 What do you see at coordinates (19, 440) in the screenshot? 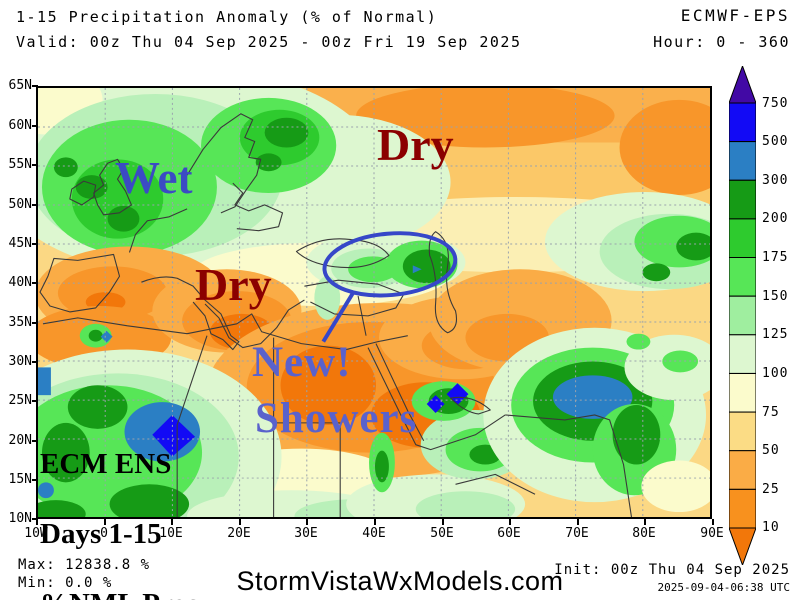
I see `lat-label: 20N` at bounding box center [19, 440].